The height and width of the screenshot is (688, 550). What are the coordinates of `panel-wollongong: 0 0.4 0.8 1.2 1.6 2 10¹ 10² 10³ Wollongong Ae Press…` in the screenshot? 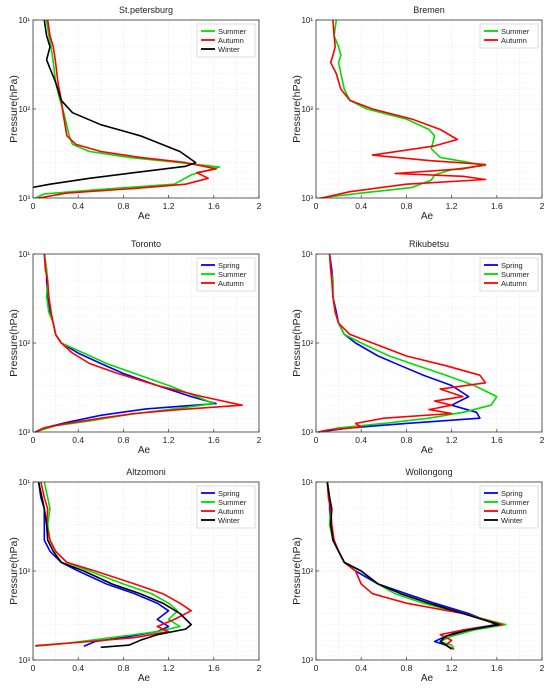 It's located at (418, 575).